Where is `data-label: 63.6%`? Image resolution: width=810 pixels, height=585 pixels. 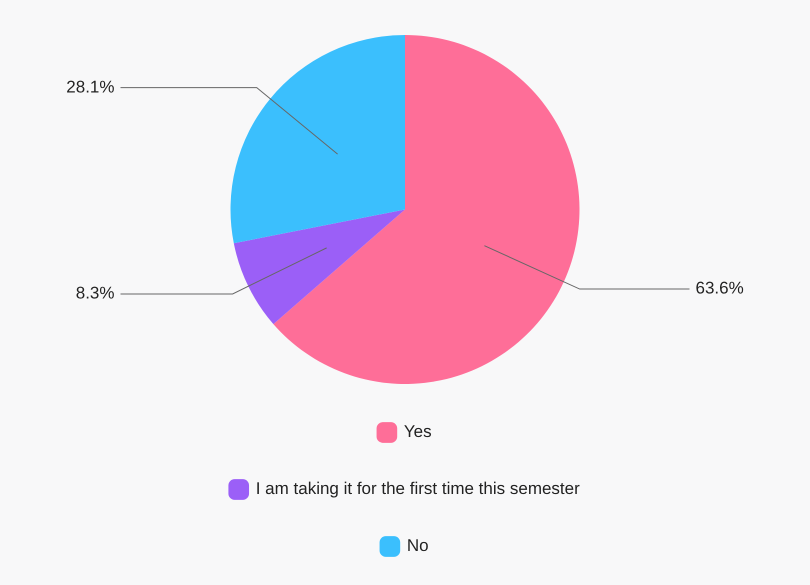 data-label: 63.6% is located at coordinates (720, 288).